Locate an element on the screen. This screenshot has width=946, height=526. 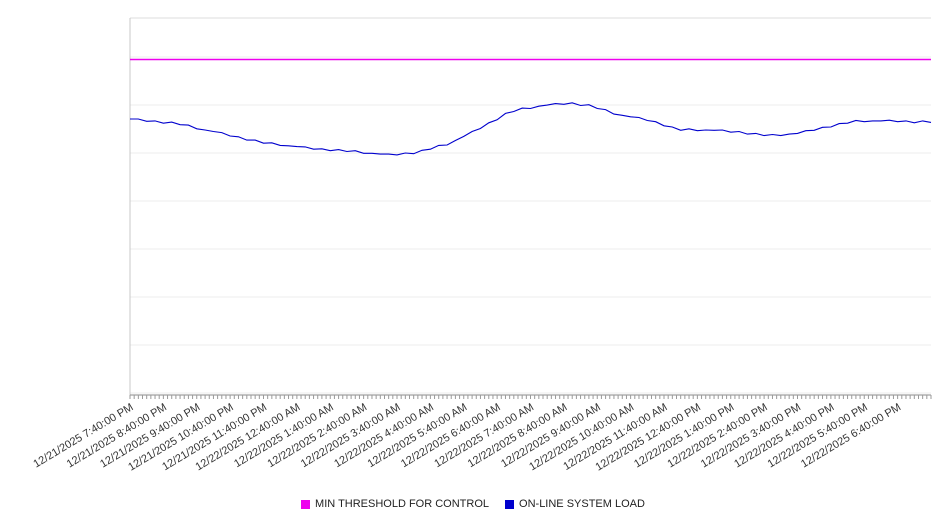
legend-item-threshold: MIN THRESHOLD FOR CONTROL is located at coordinates (395, 504).